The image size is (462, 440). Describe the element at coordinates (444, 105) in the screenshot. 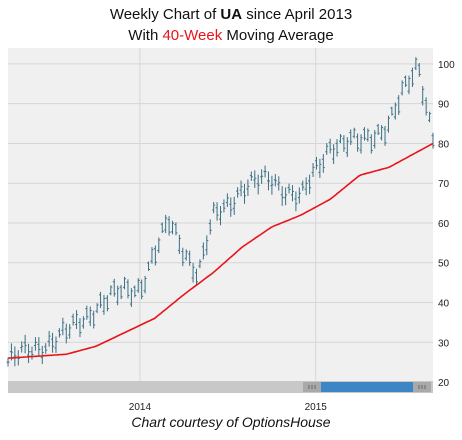

I see `y-tick-label: 90` at that location.